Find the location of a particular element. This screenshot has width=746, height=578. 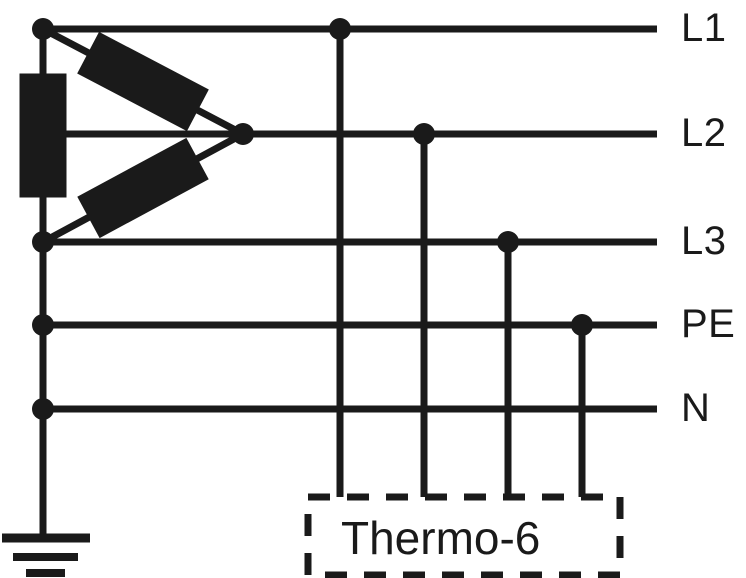

junction-dot-node-l1-tap is located at coordinates (340, 29).